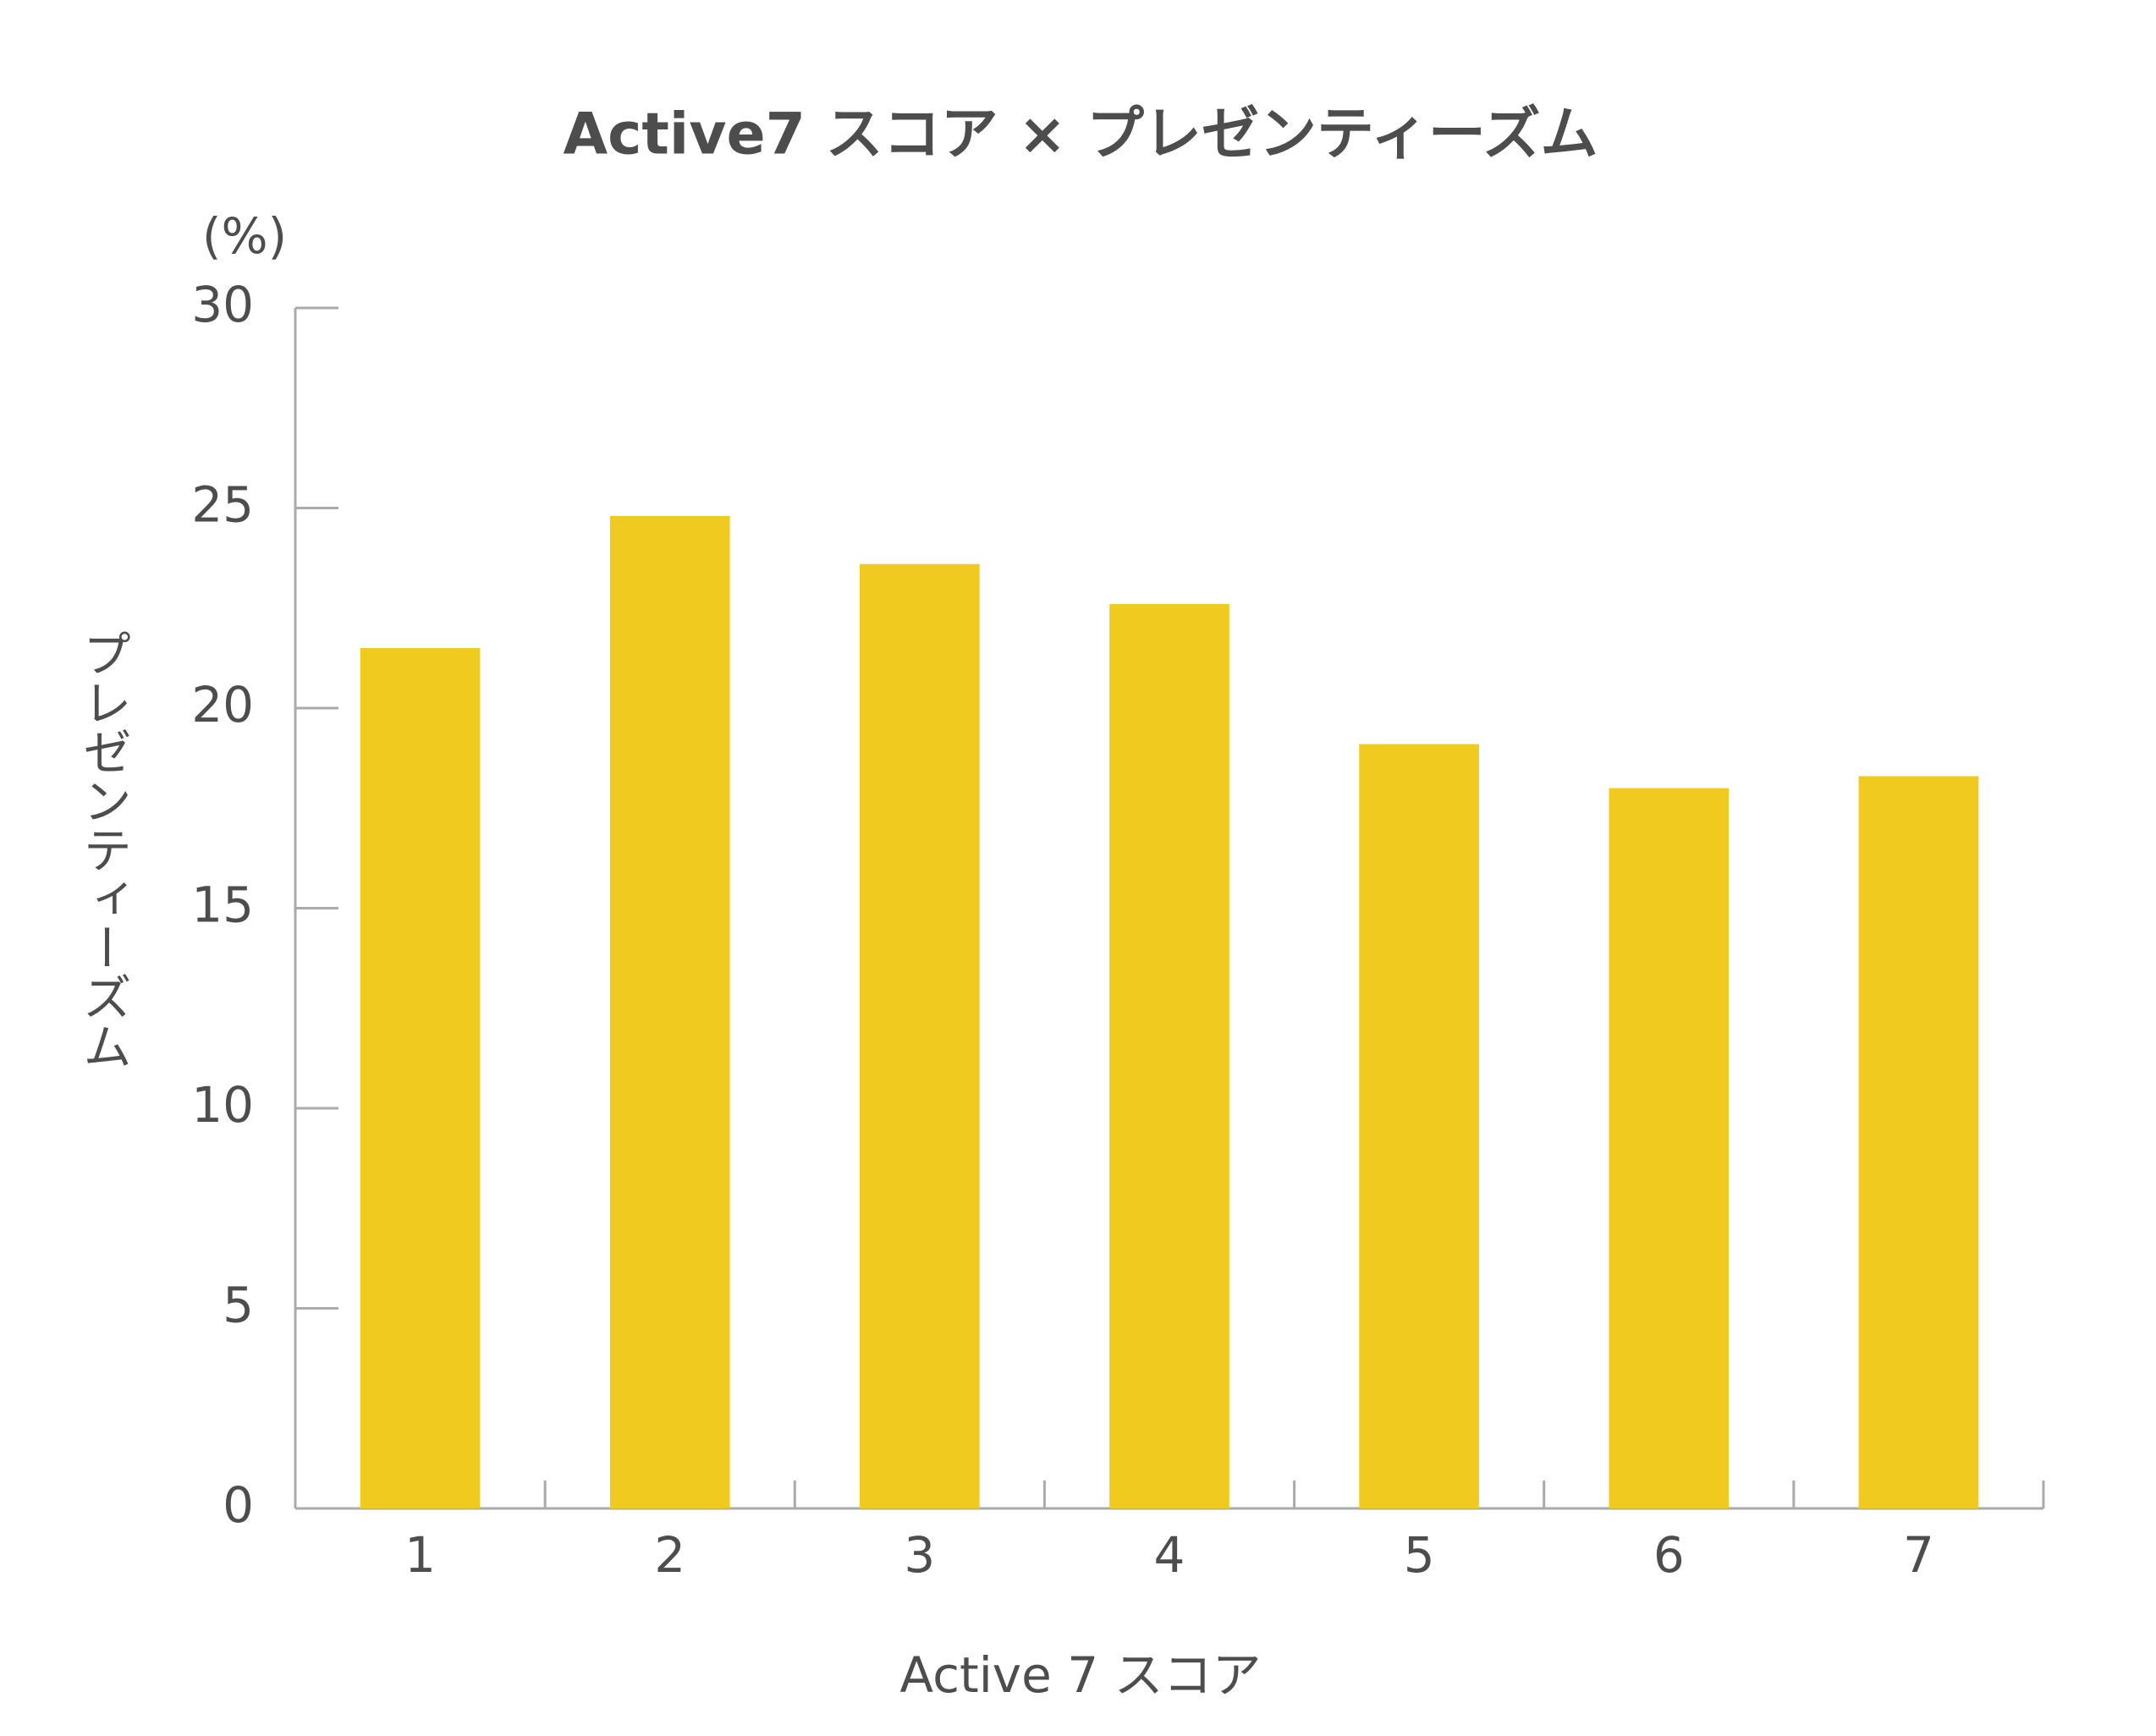 The height and width of the screenshot is (1736, 2156). I want to click on y-tick-label: 20, so click(223, 704).